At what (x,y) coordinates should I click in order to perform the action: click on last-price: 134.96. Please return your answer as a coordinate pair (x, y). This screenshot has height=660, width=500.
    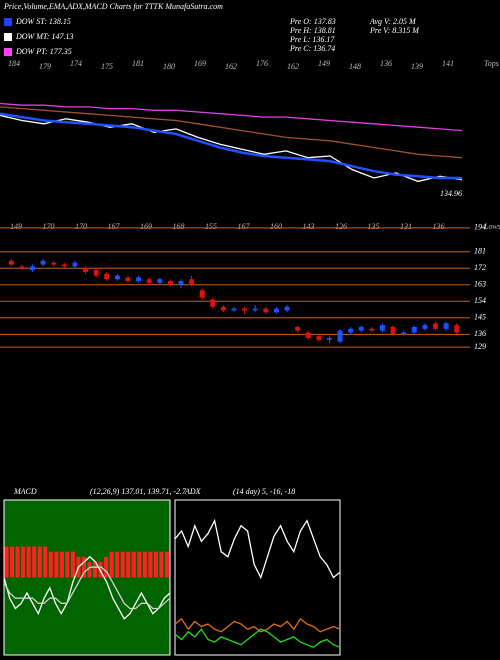
    Looking at the image, I should click on (451, 193).